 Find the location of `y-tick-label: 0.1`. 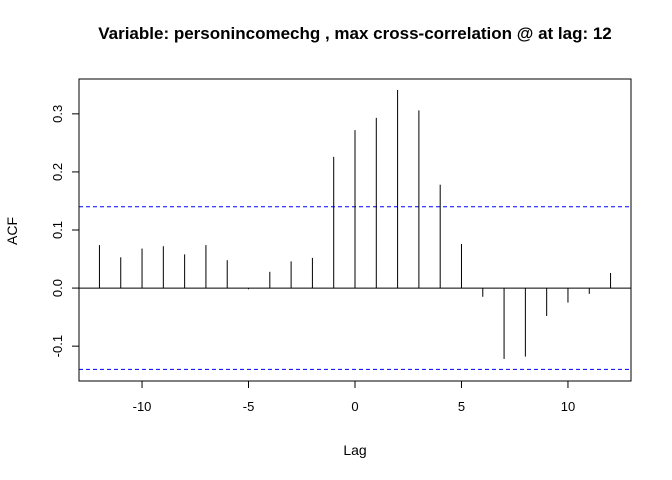

y-tick-label: 0.1 is located at coordinates (57, 230).